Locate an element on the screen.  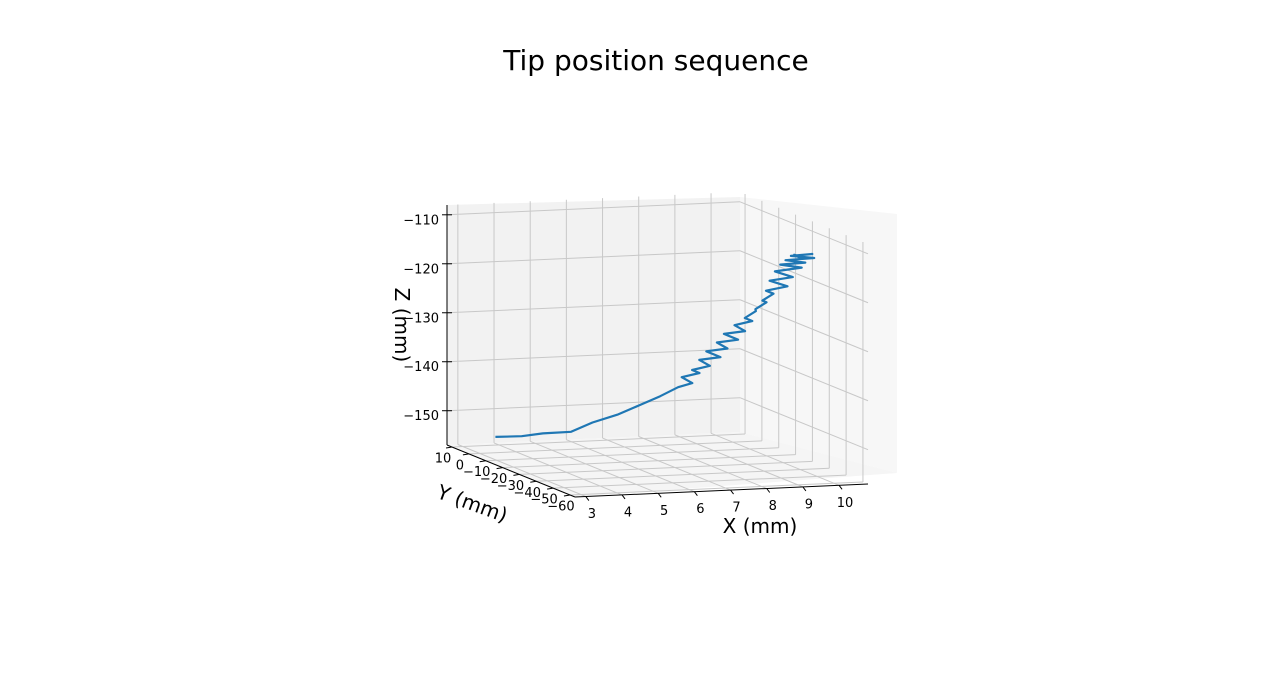
y-tick-label: −50 is located at coordinates (543, 500).